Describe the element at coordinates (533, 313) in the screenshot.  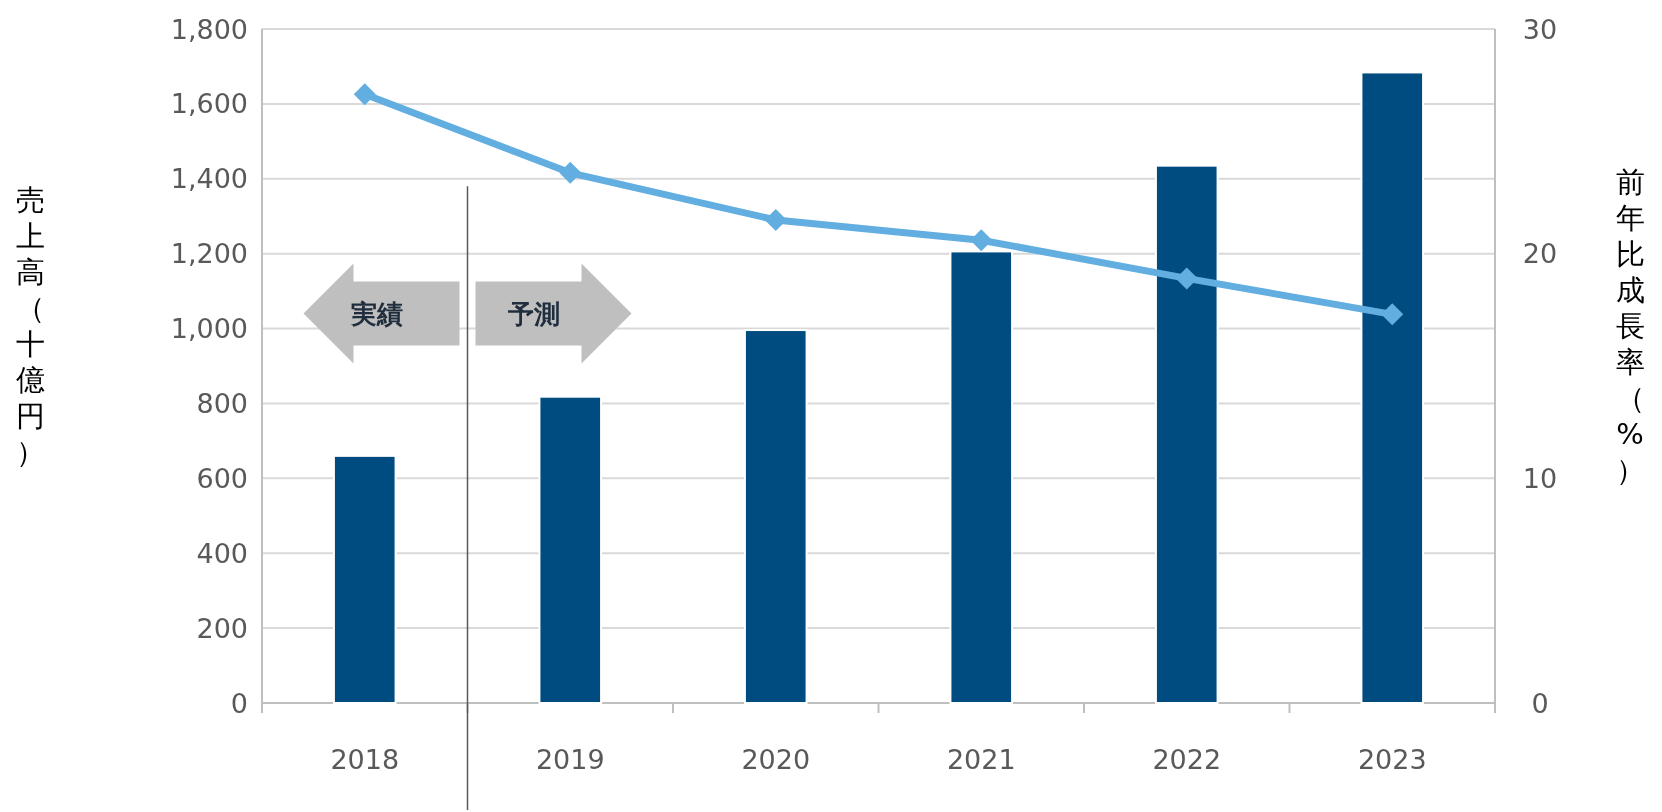
I see `annotation: 予測` at that location.